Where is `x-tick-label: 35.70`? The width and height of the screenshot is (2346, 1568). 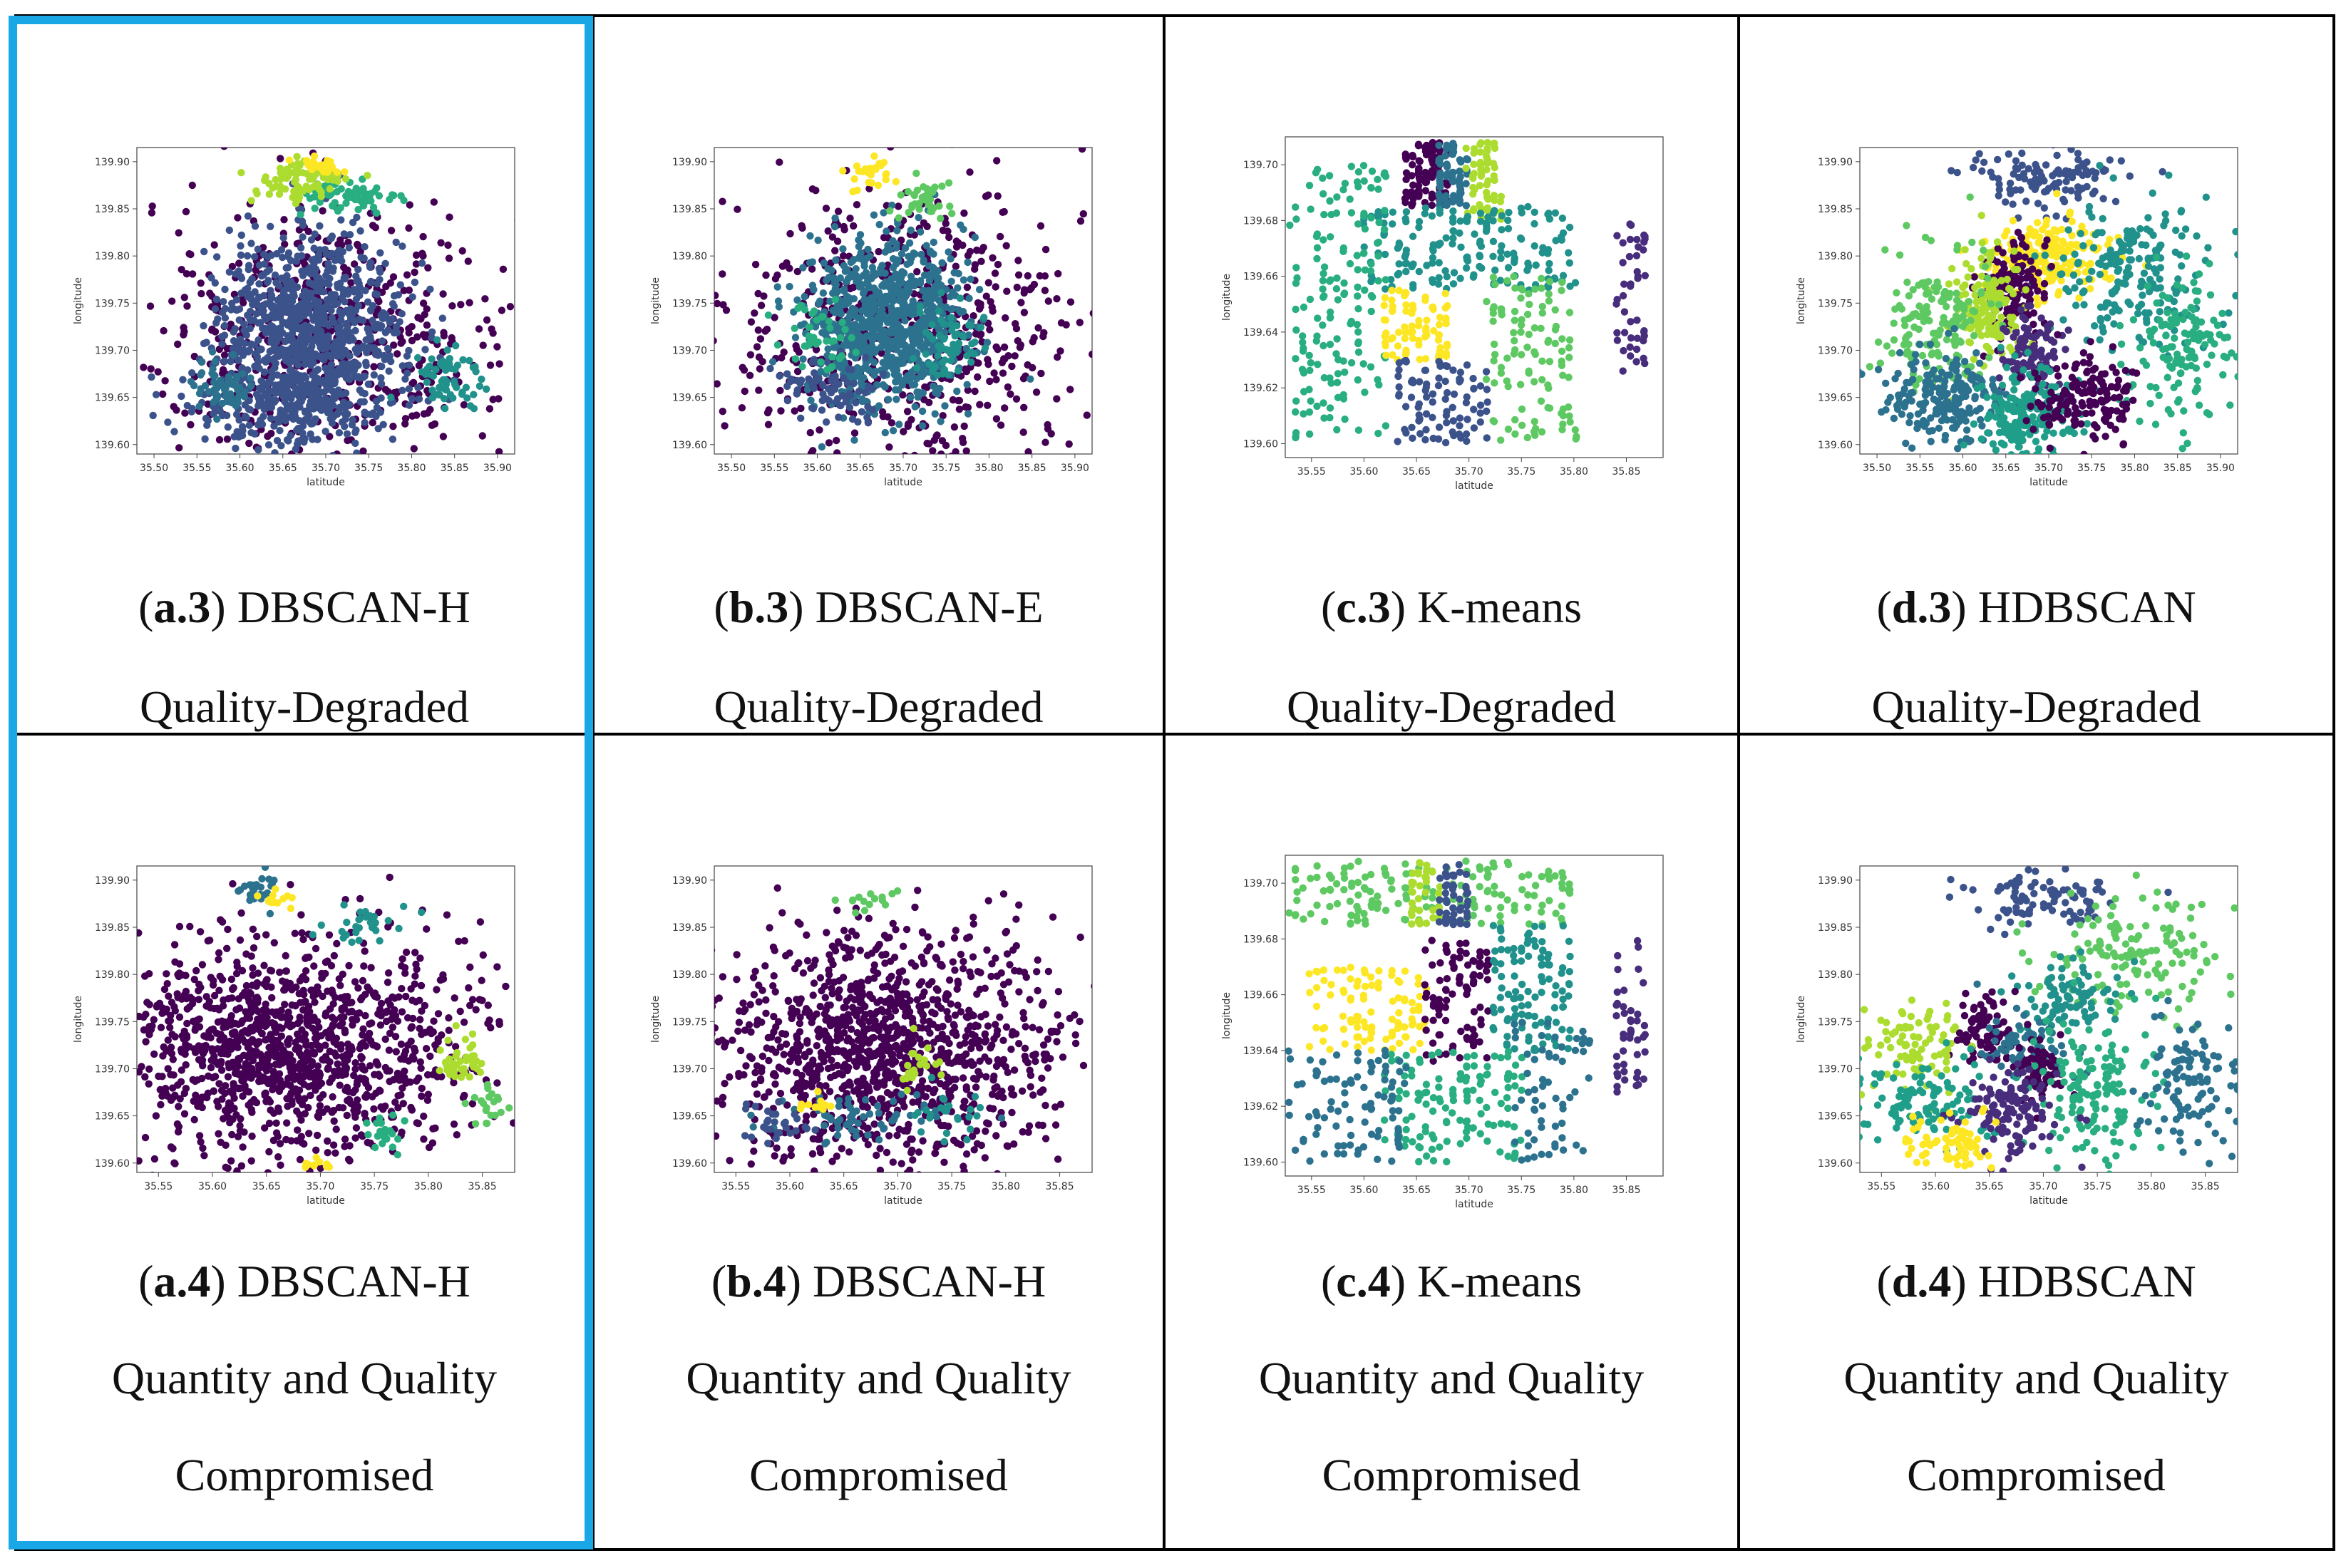
x-tick-label: 35.70 is located at coordinates (903, 469).